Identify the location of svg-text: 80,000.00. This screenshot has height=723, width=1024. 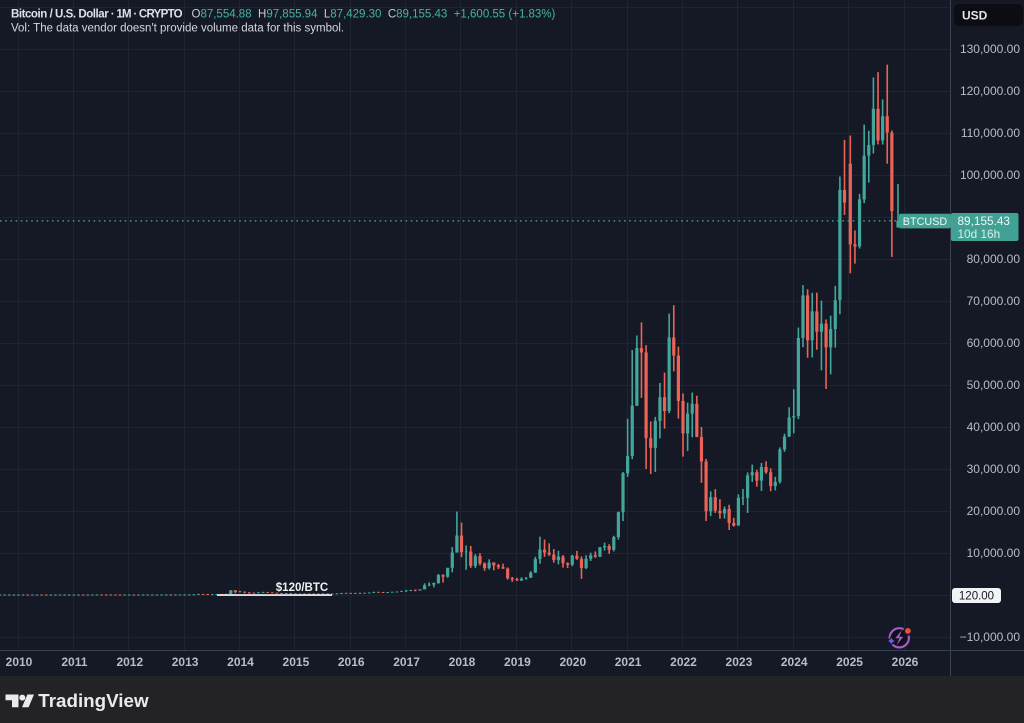
(994, 259).